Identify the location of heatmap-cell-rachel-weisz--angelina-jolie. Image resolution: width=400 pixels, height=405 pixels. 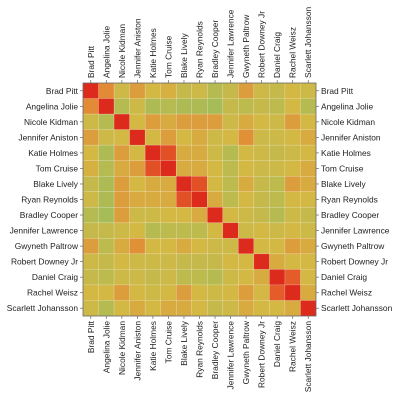
(106, 292).